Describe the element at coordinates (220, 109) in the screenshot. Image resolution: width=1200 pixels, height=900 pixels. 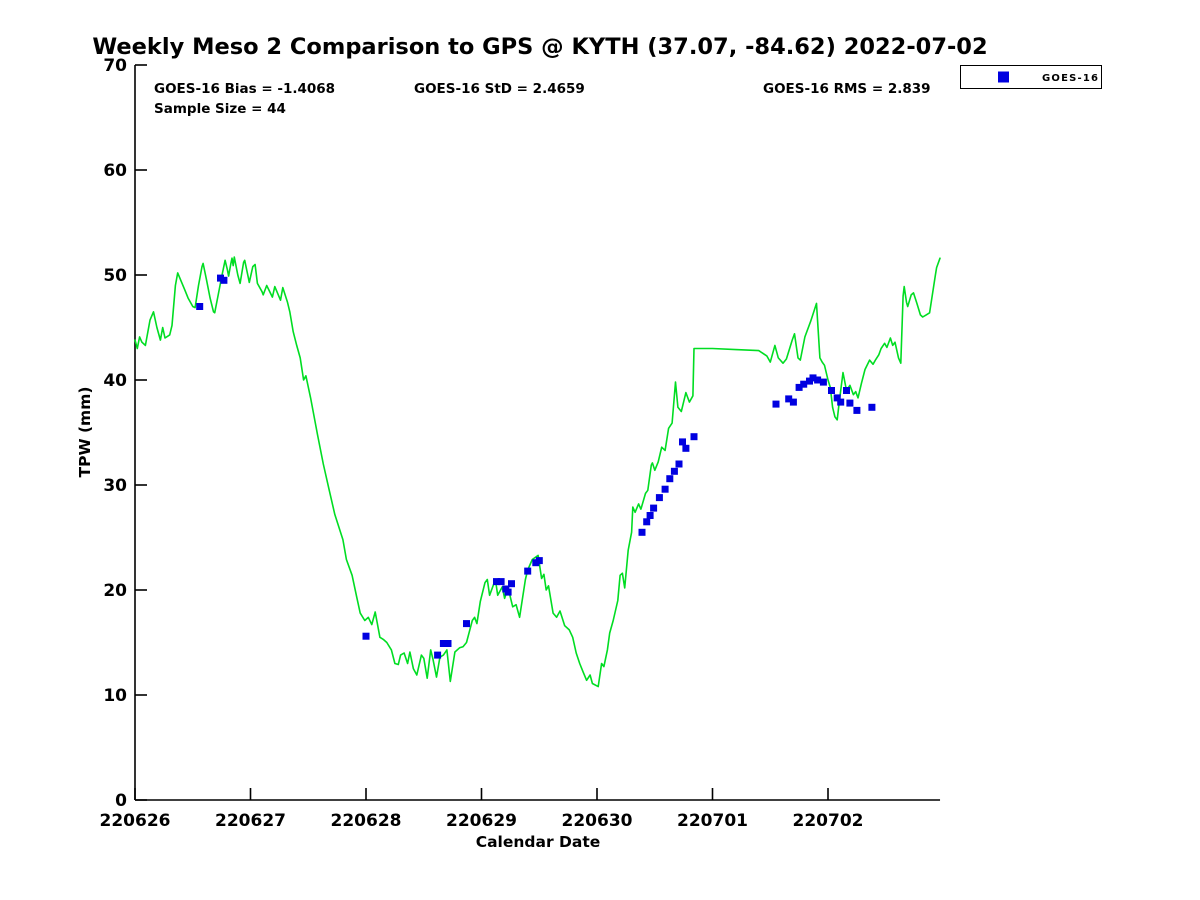
I see `stat-sample-size: Sample Size = 44` at that location.